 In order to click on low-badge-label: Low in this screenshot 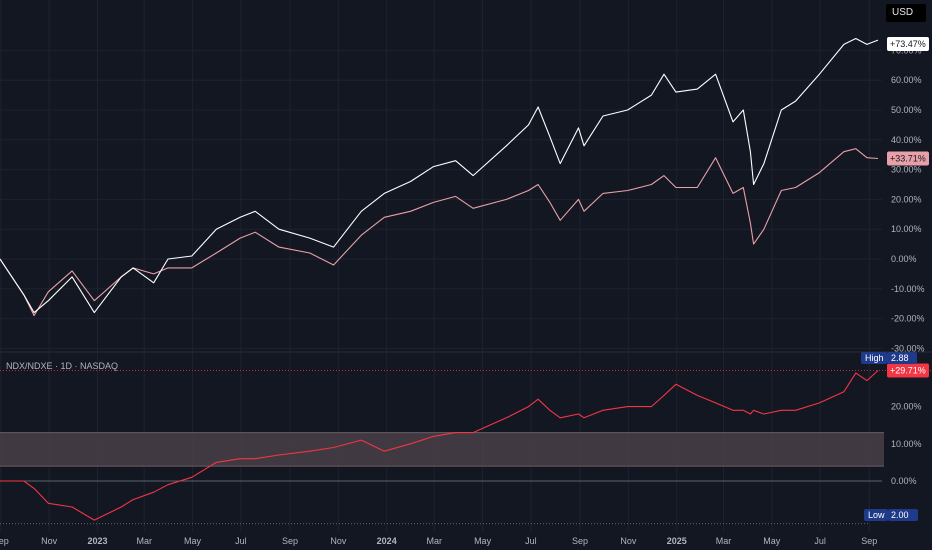, I will do `click(876, 515)`.